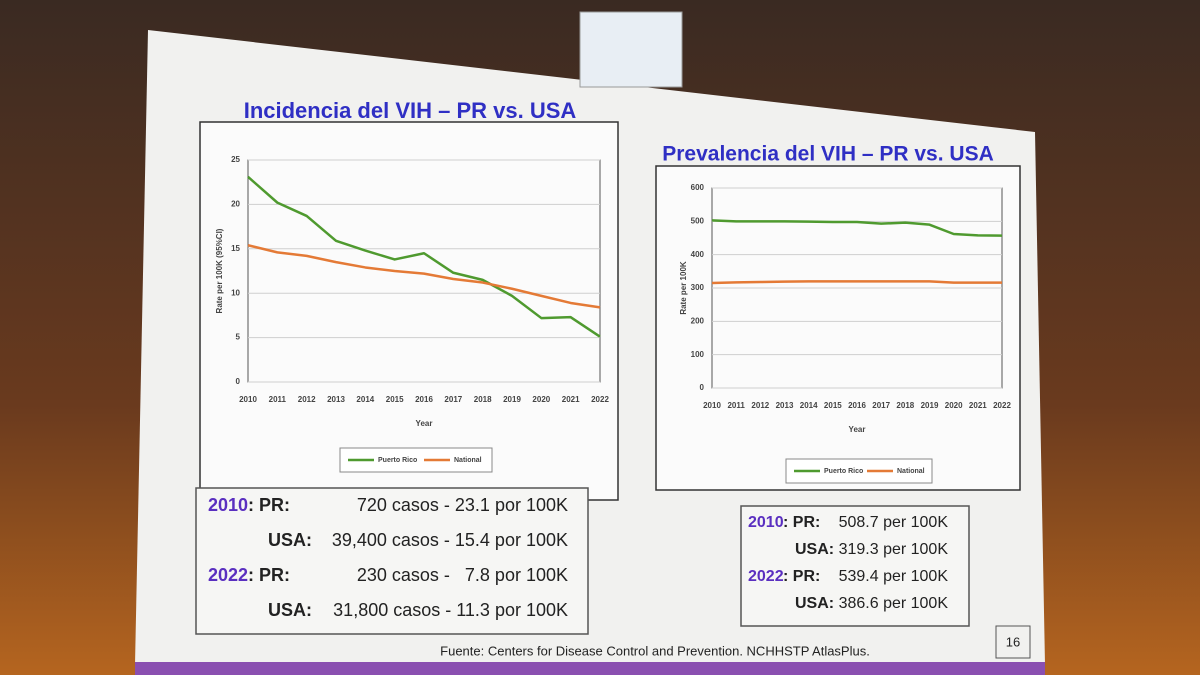  Describe the element at coordinates (590, 668) in the screenshot. I see `slide-footer-bar` at that location.